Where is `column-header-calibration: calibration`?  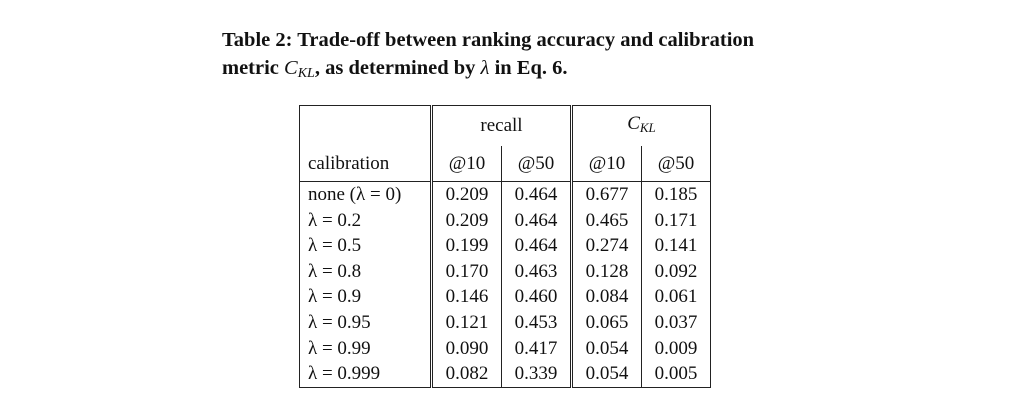
column-header-calibration: calibration is located at coordinates (366, 164).